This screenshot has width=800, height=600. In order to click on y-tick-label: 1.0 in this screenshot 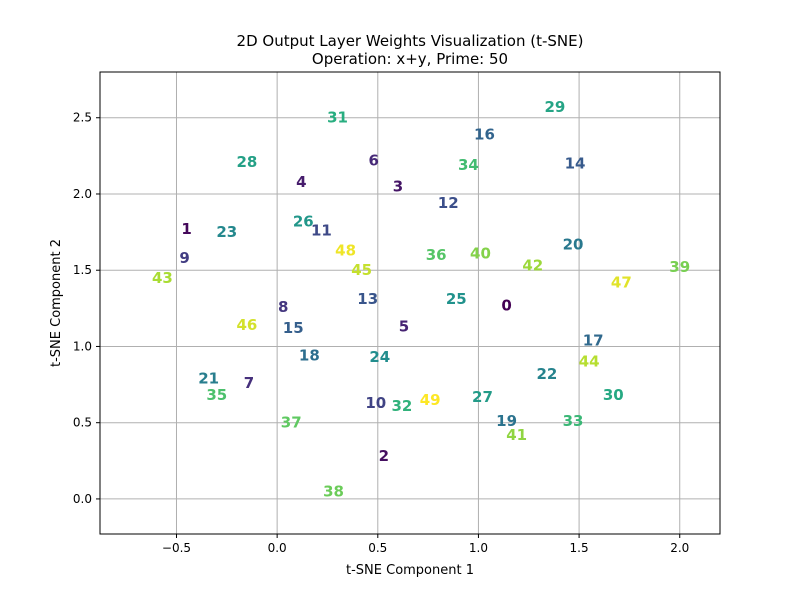, I will do `click(82, 346)`.